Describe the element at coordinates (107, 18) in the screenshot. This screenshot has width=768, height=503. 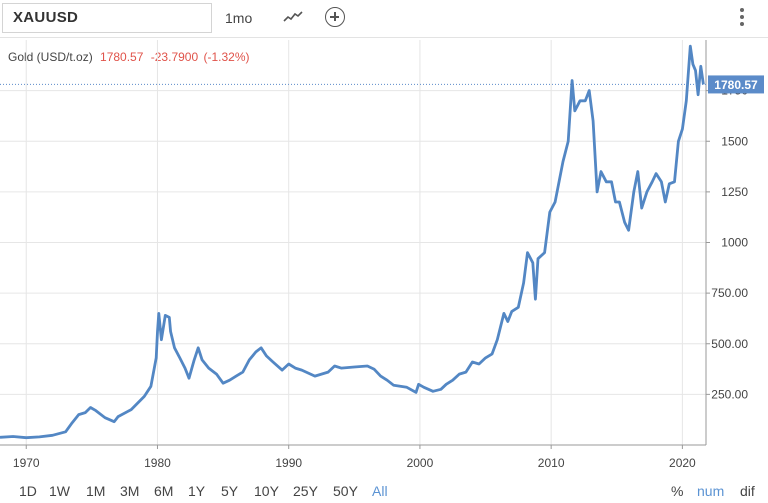
I see `symbol-input: XAUUSD` at that location.